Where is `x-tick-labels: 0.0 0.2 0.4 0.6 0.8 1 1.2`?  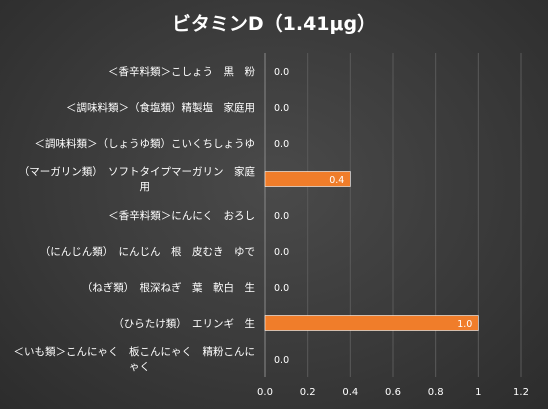
x-tick-labels: 0.0 0.2 0.4 0.6 0.8 1 1.2 is located at coordinates (393, 392).